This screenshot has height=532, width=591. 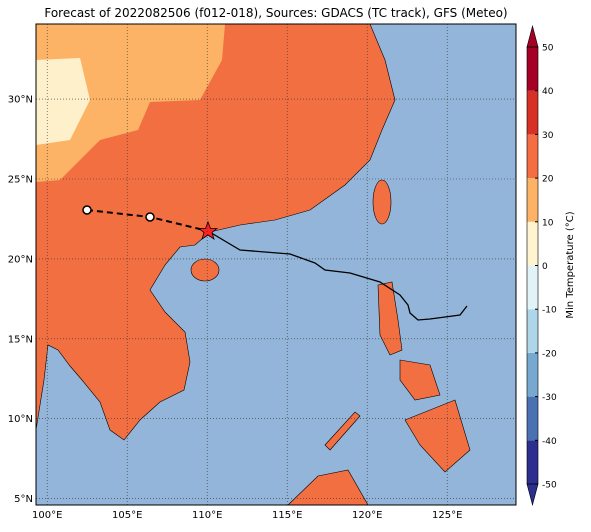 I want to click on x-tick-label: 110°E, so click(x=207, y=515).